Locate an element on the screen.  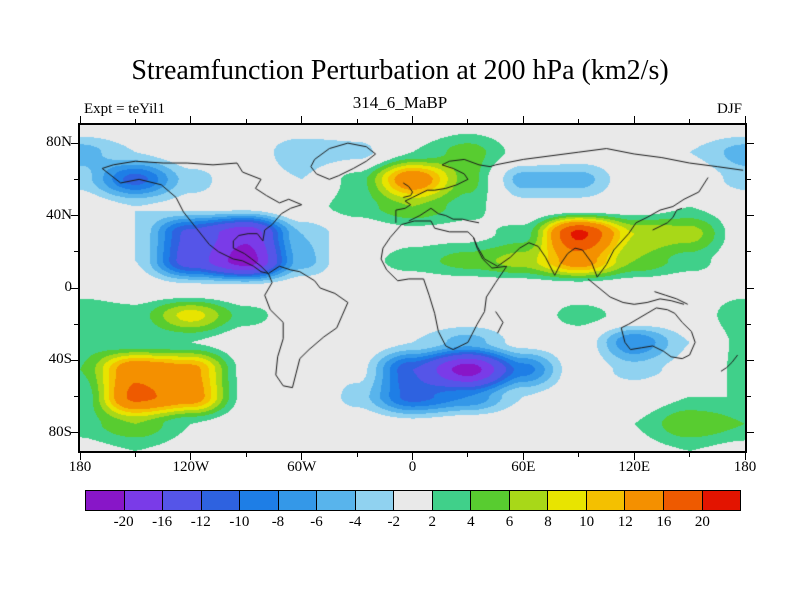
colorbar-tick-label: -10 is located at coordinates (239, 522).